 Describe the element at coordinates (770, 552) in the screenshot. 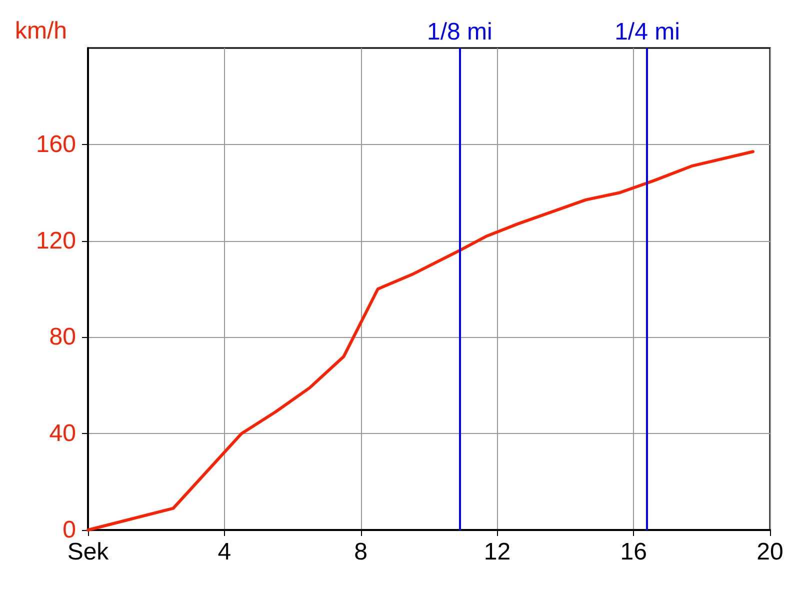

I see `x-tick-label: 20` at that location.